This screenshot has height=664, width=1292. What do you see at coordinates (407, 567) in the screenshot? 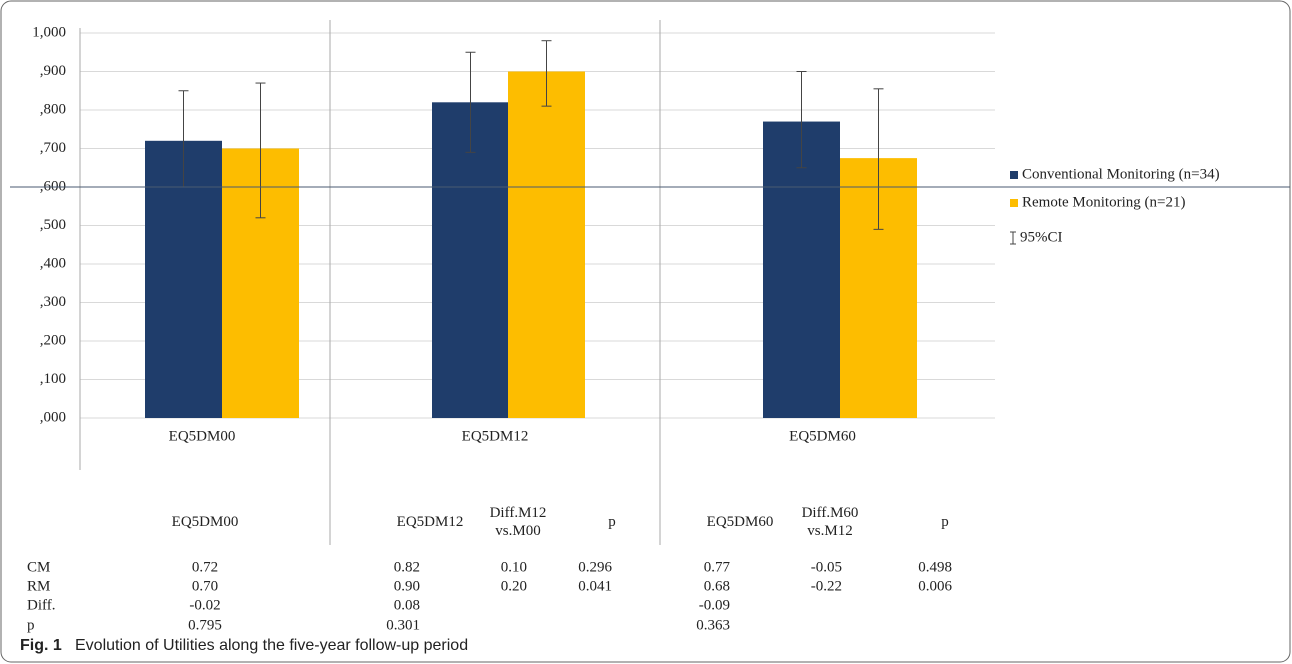
I see `table-cell: 0.82` at bounding box center [407, 567].